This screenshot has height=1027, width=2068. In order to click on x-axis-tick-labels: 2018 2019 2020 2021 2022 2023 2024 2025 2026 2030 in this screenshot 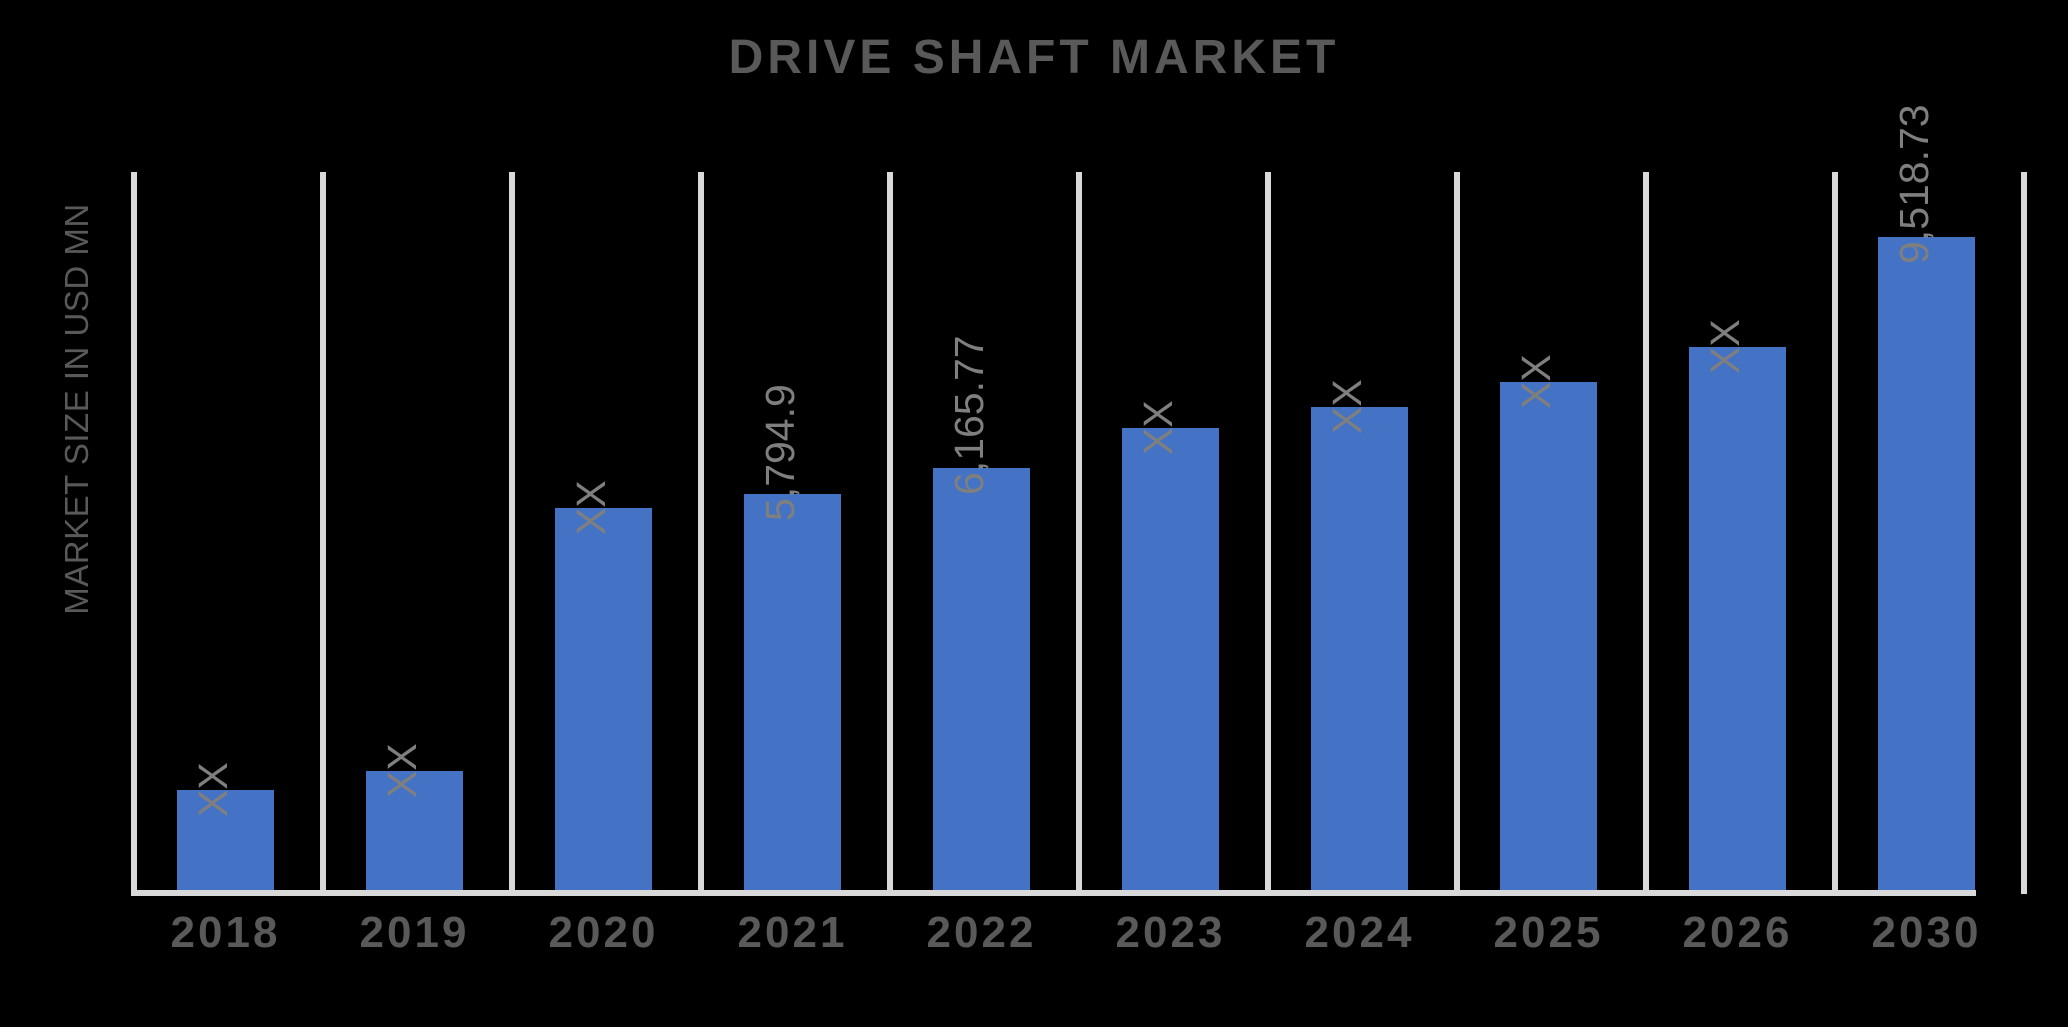, I will do `click(1055, 948)`.